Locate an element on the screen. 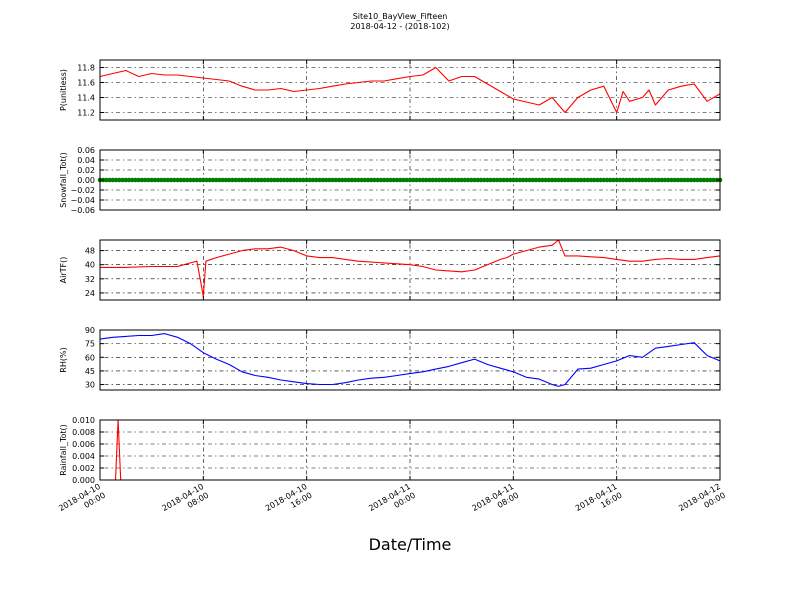 The width and height of the screenshot is (800, 600). y-tick-label: 32 is located at coordinates (90, 279).